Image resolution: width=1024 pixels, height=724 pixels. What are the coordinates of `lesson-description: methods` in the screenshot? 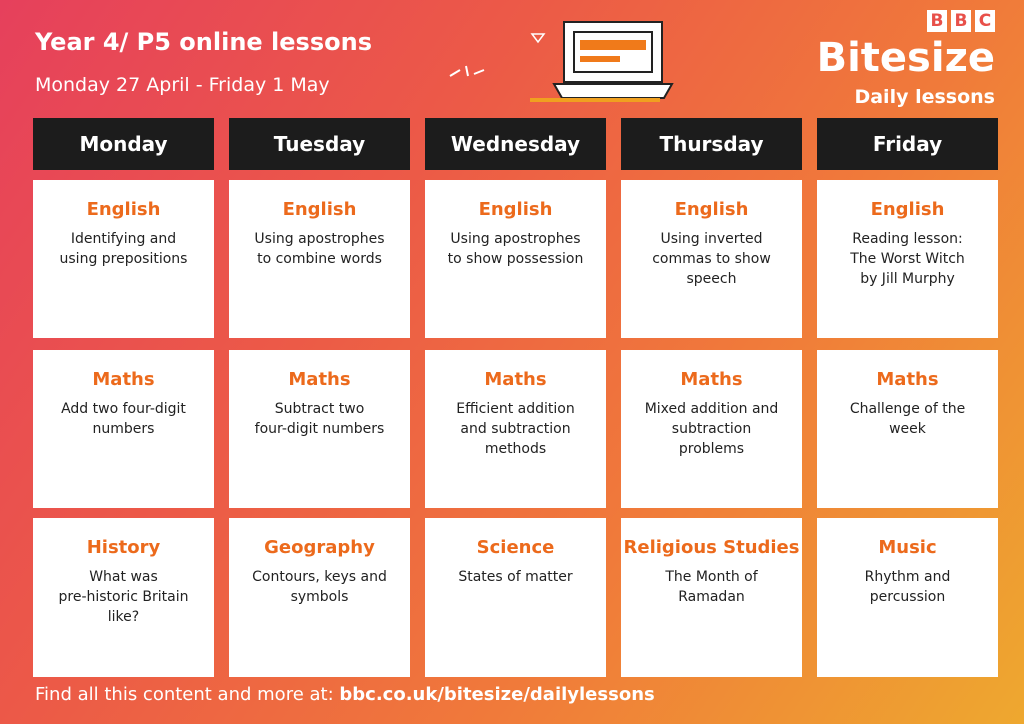 It's located at (515, 449).